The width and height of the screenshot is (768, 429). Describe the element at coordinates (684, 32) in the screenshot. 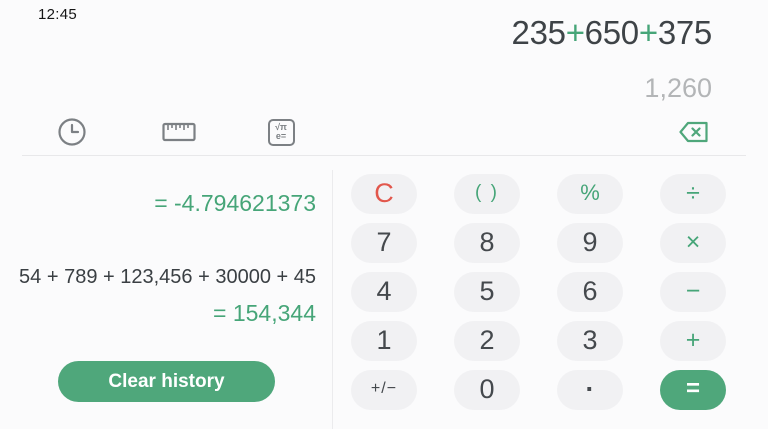

I see `expression-number: 375` at that location.